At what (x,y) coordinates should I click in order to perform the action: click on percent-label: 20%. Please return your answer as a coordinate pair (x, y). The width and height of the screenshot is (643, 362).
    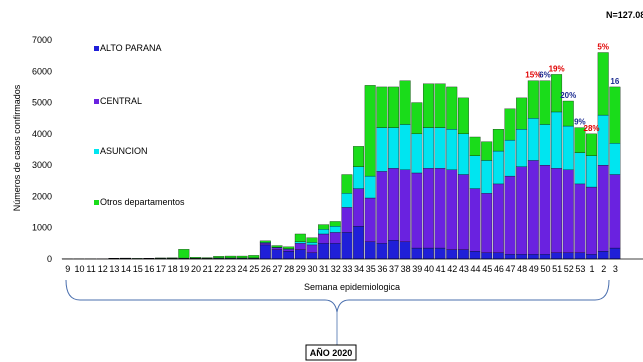
    Looking at the image, I should click on (568, 95).